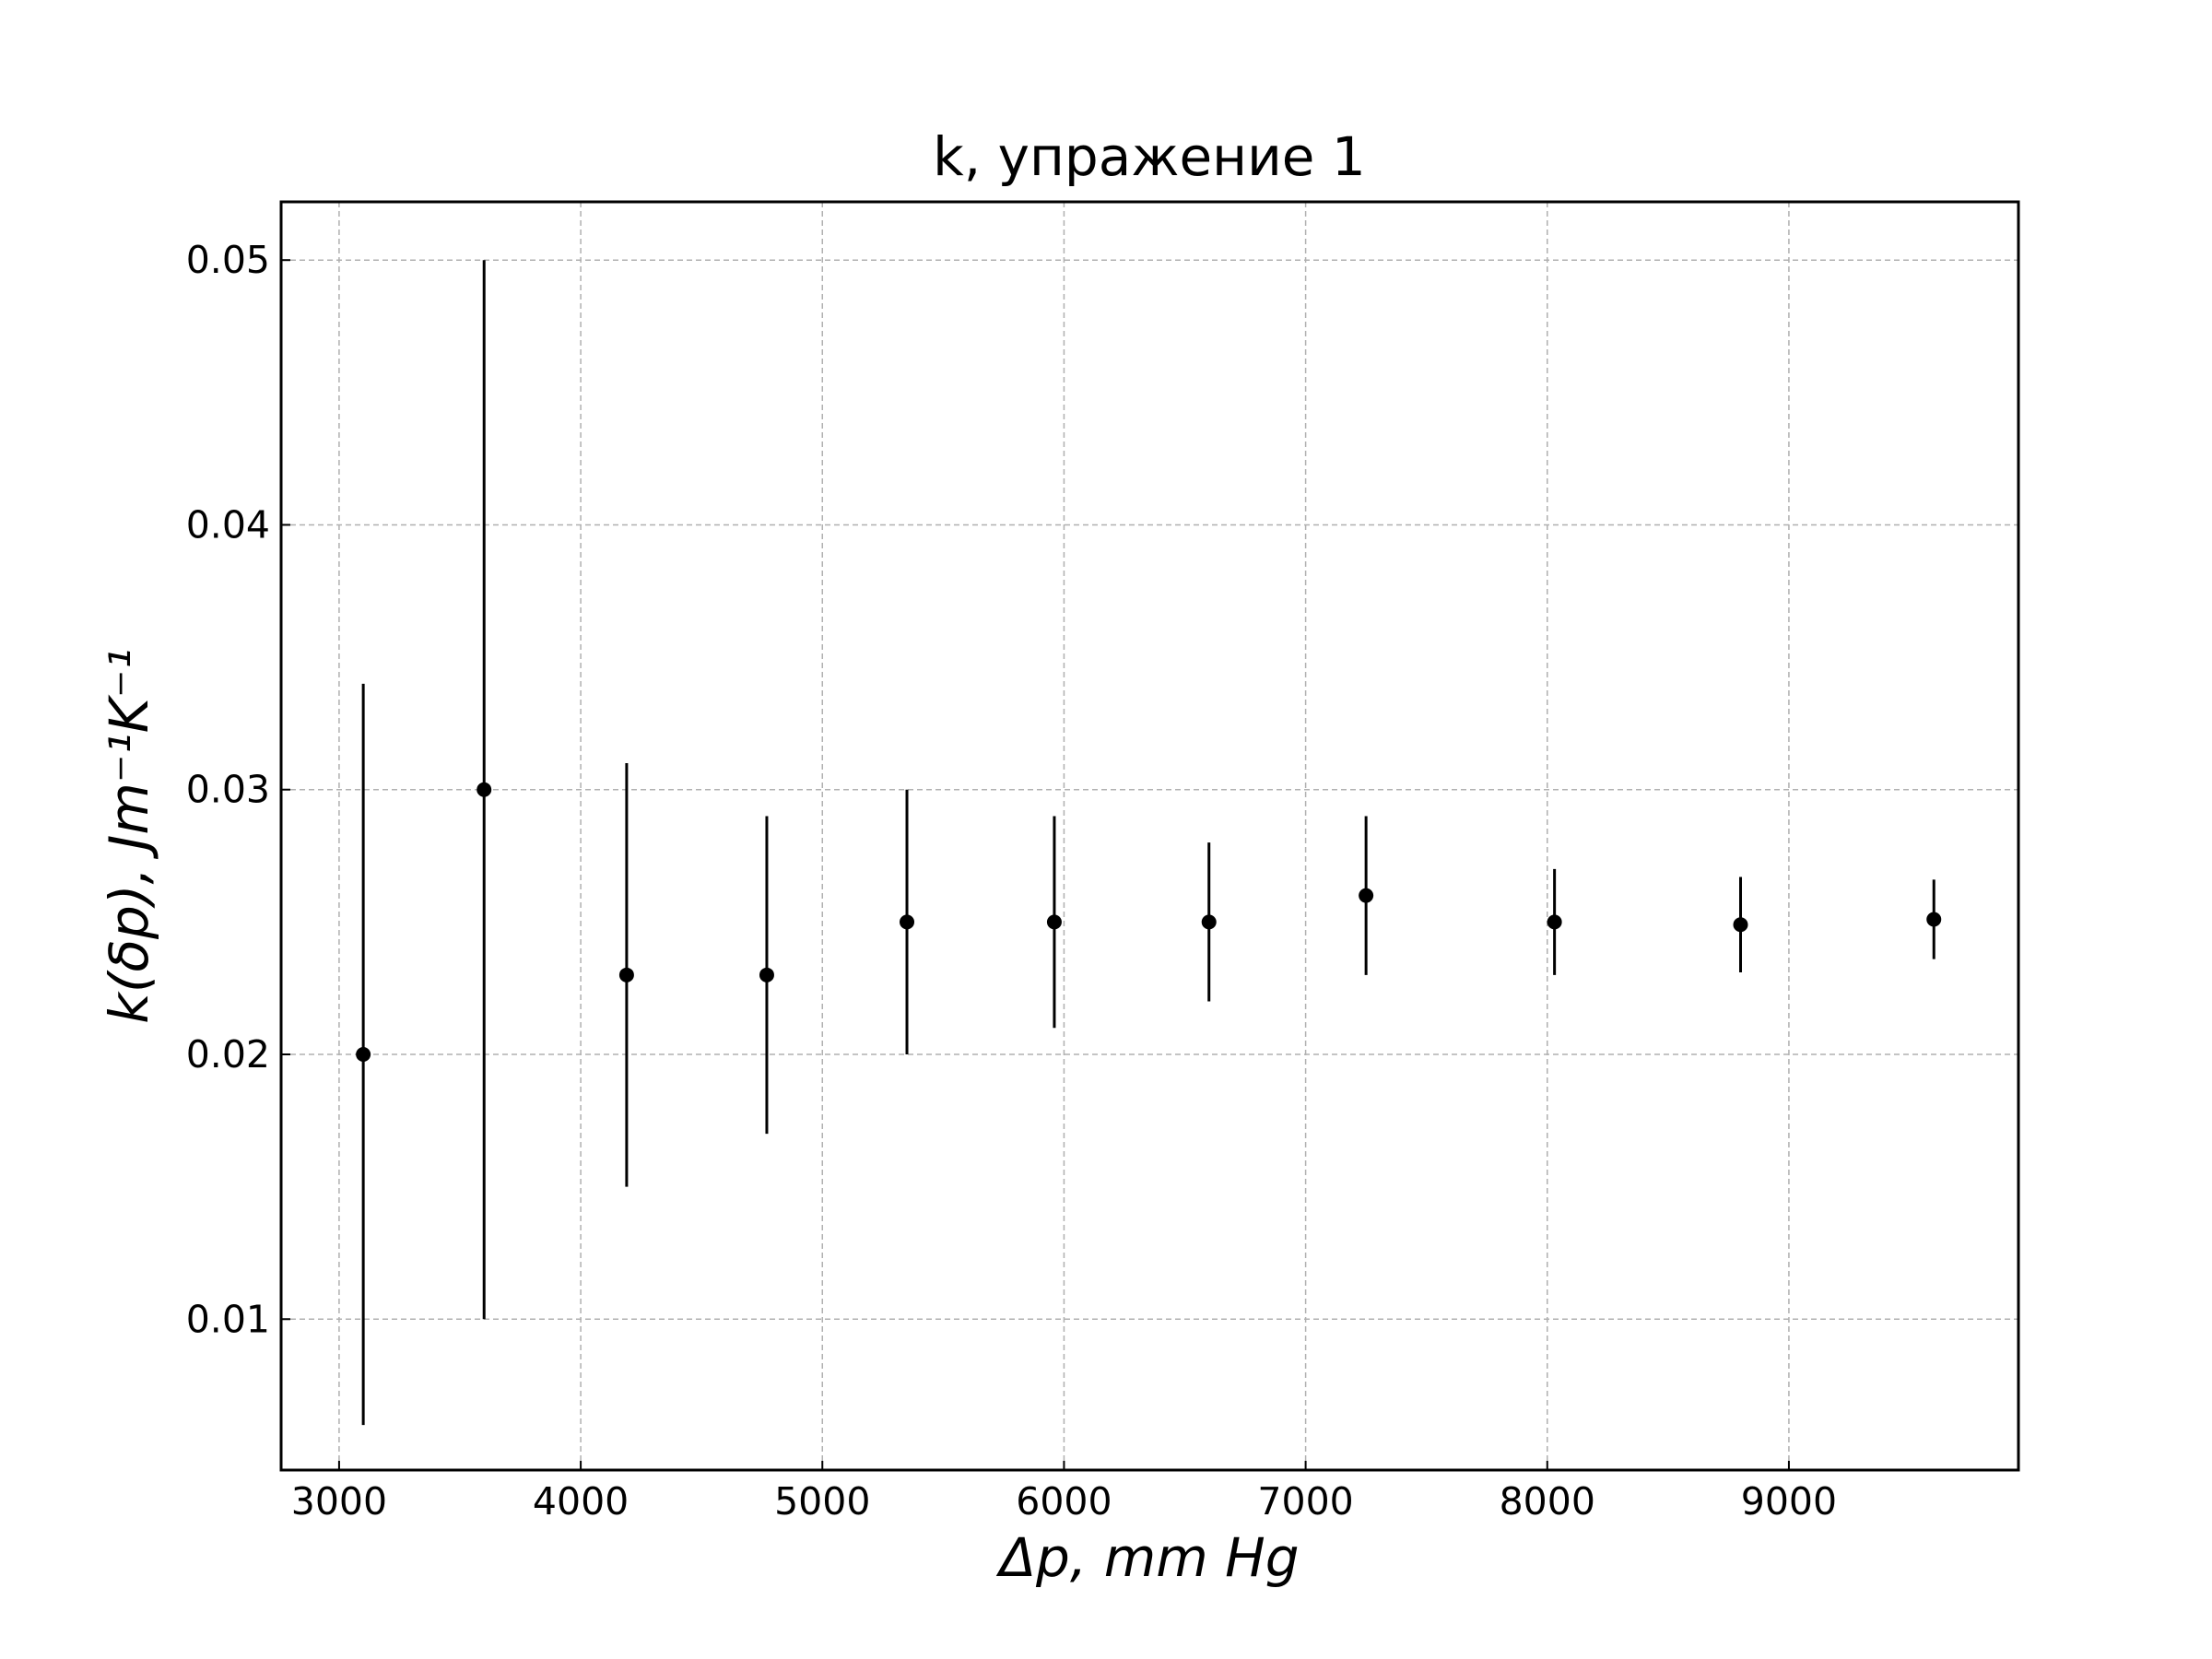 The width and height of the screenshot is (2212, 1659). I want to click on y-tick-label: 0.04, so click(228, 524).